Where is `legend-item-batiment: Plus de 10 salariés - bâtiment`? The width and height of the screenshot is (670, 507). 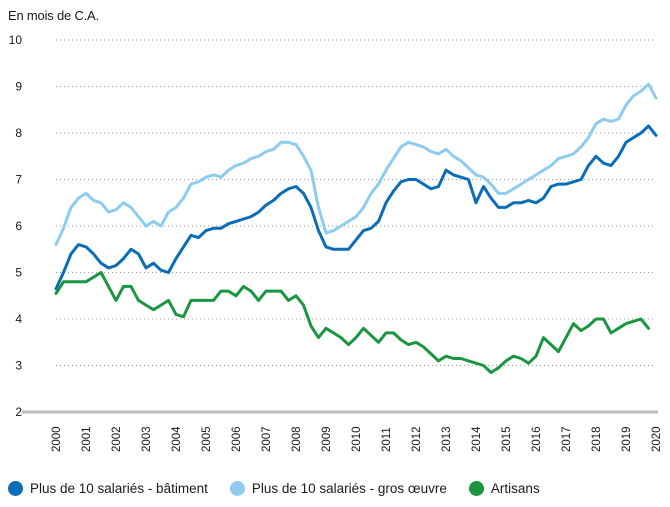
legend-item-batiment: Plus de 10 salariés - bâtiment is located at coordinates (108, 488).